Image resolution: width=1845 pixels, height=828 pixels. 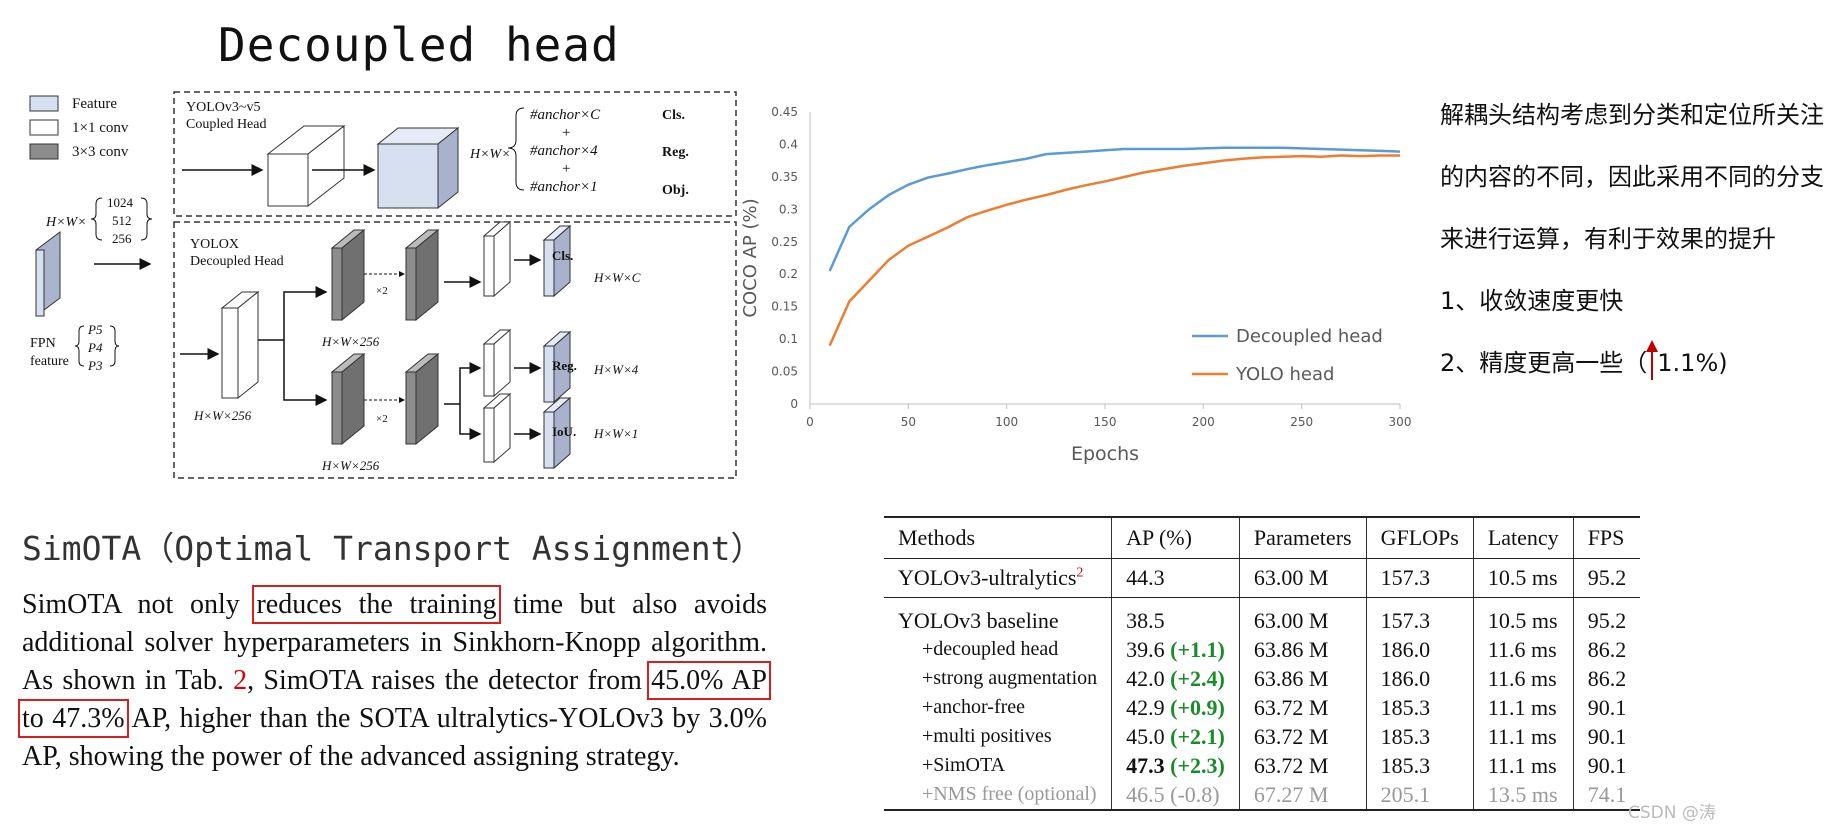 I want to click on table-ref: 2, so click(x=240, y=680).